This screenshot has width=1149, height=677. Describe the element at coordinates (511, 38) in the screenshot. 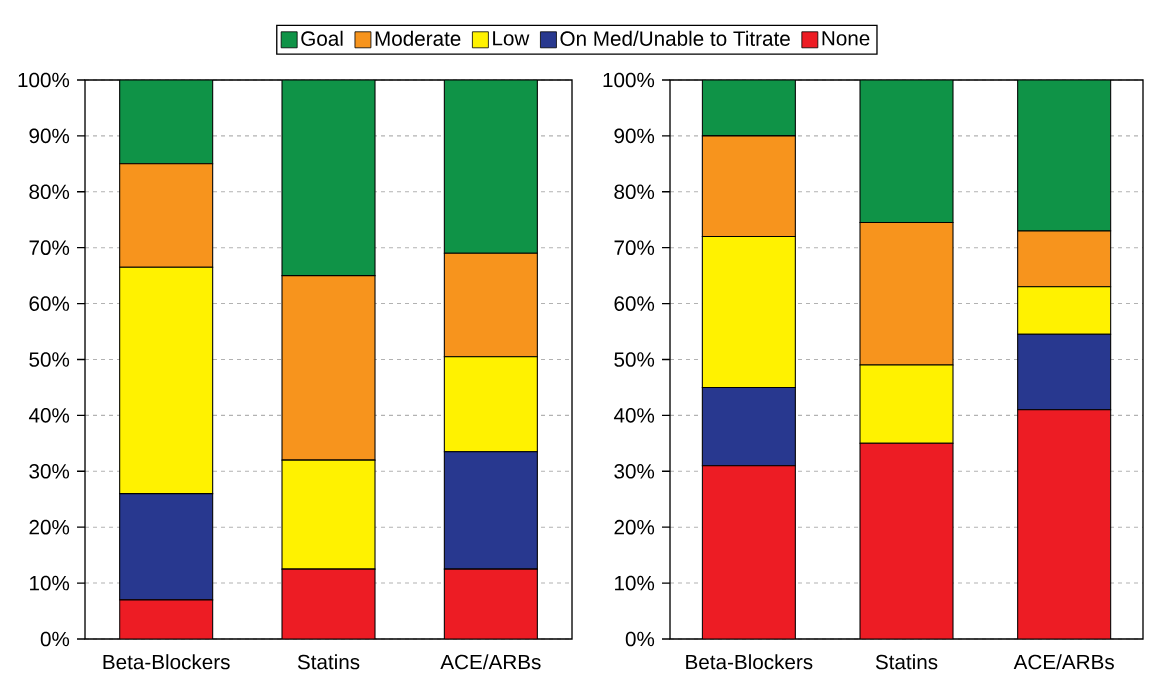

I see `legend-label: Low` at that location.